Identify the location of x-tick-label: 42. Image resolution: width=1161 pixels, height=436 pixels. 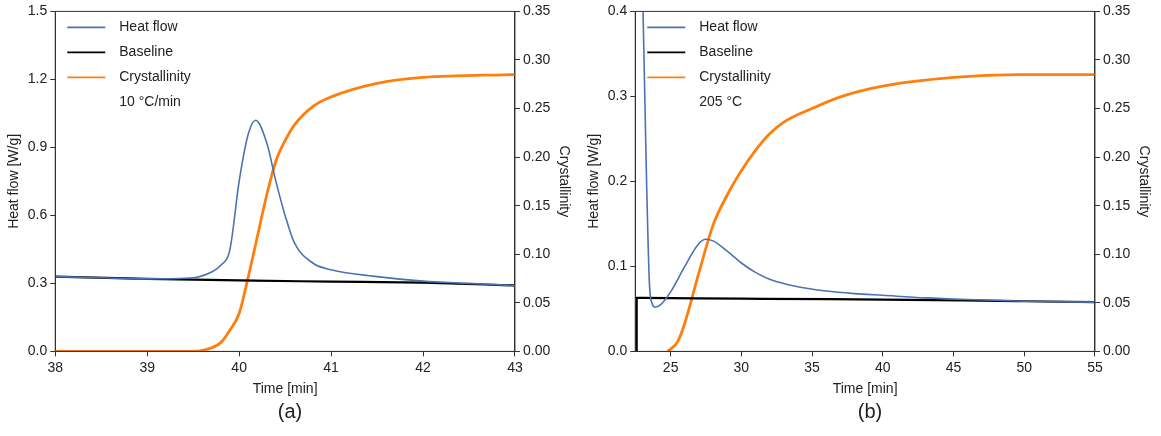
(423, 366).